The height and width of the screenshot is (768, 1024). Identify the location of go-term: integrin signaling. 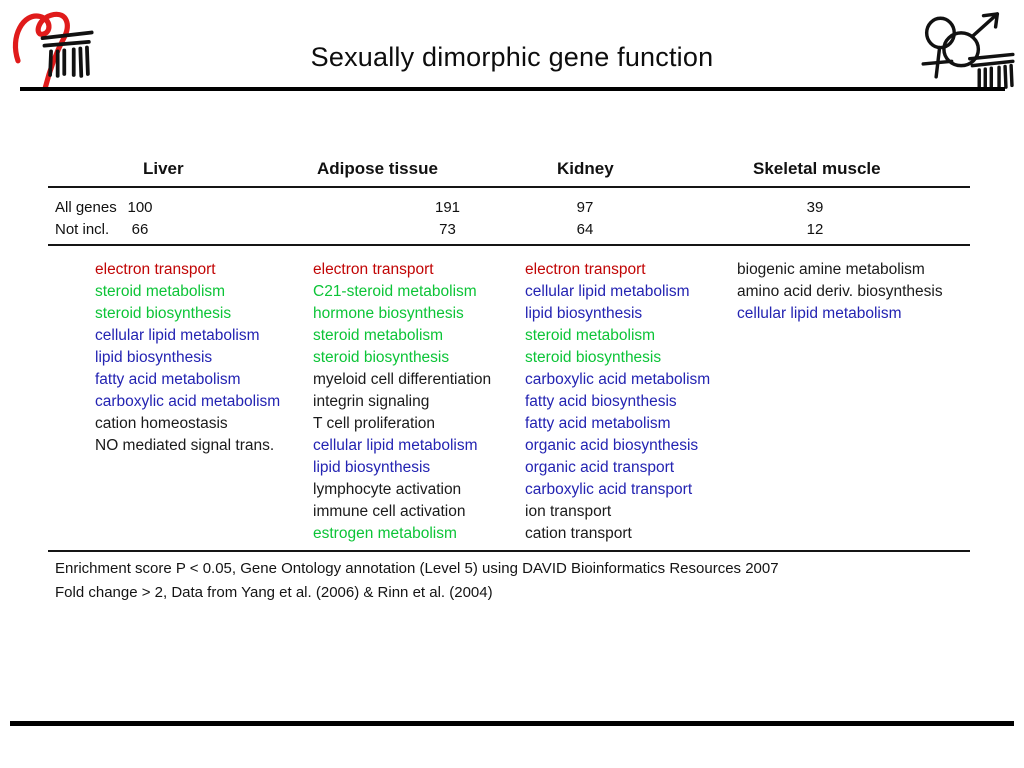
(371, 401).